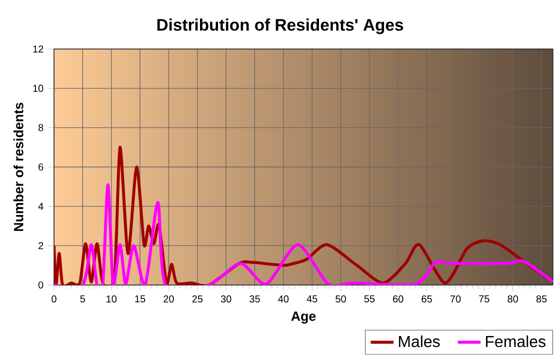 The image size is (560, 355). I want to click on x-tick-label: 75, so click(484, 299).